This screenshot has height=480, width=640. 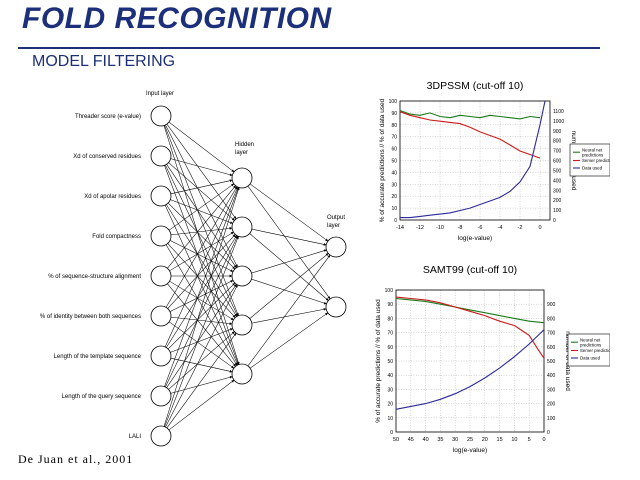 I want to click on input-feature-label: % of identity between both sequences, so click(x=90, y=317).